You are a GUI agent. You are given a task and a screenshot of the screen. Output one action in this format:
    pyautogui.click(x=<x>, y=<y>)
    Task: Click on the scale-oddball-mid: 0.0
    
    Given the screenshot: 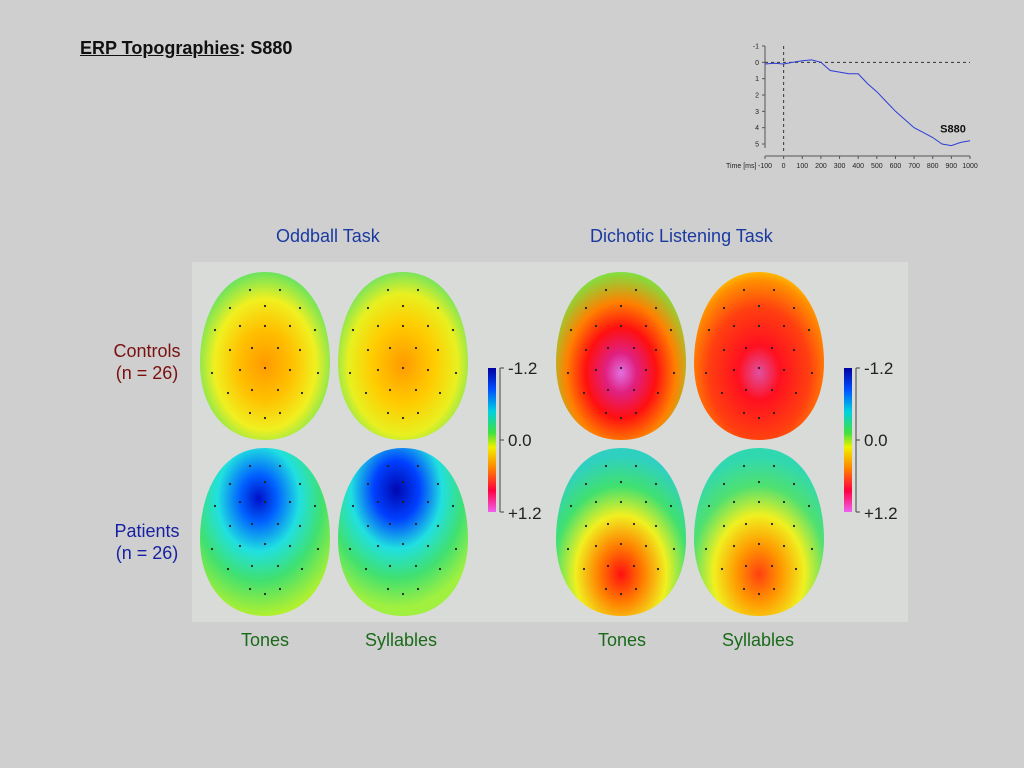 What is the action you would take?
    pyautogui.click(x=520, y=440)
    